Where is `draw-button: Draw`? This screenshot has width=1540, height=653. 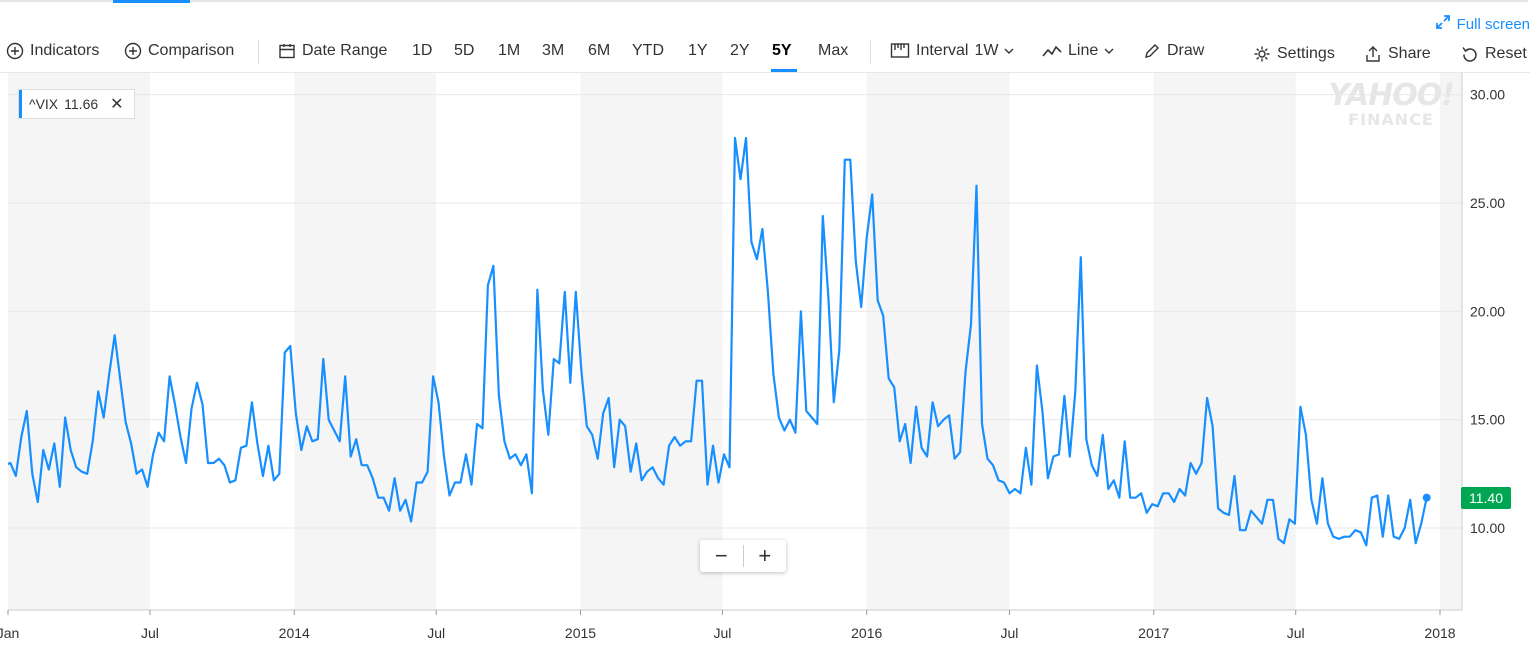 draw-button: Draw is located at coordinates (1173, 51).